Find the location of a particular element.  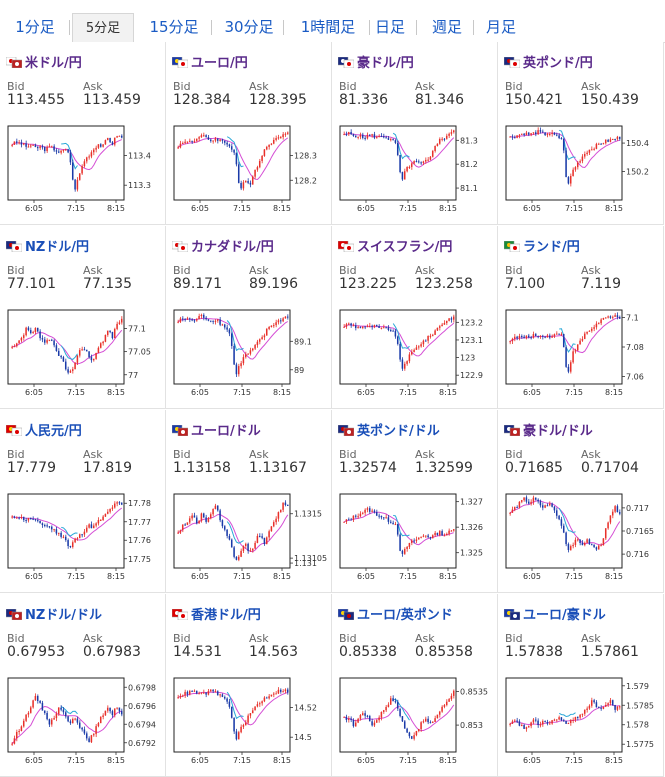

pair-title-link: ユーロ/豪ドル is located at coordinates (555, 613).